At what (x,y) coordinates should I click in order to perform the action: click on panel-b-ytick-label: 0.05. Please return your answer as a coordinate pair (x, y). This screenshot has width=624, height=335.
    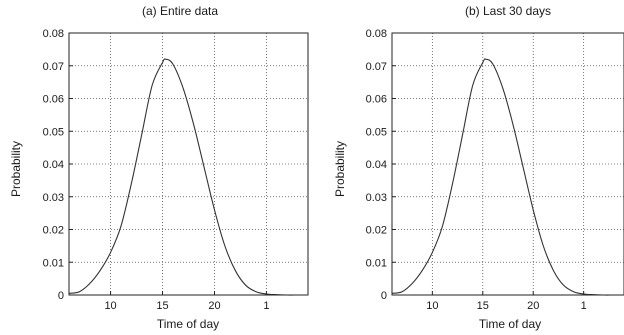
    Looking at the image, I should click on (376, 132).